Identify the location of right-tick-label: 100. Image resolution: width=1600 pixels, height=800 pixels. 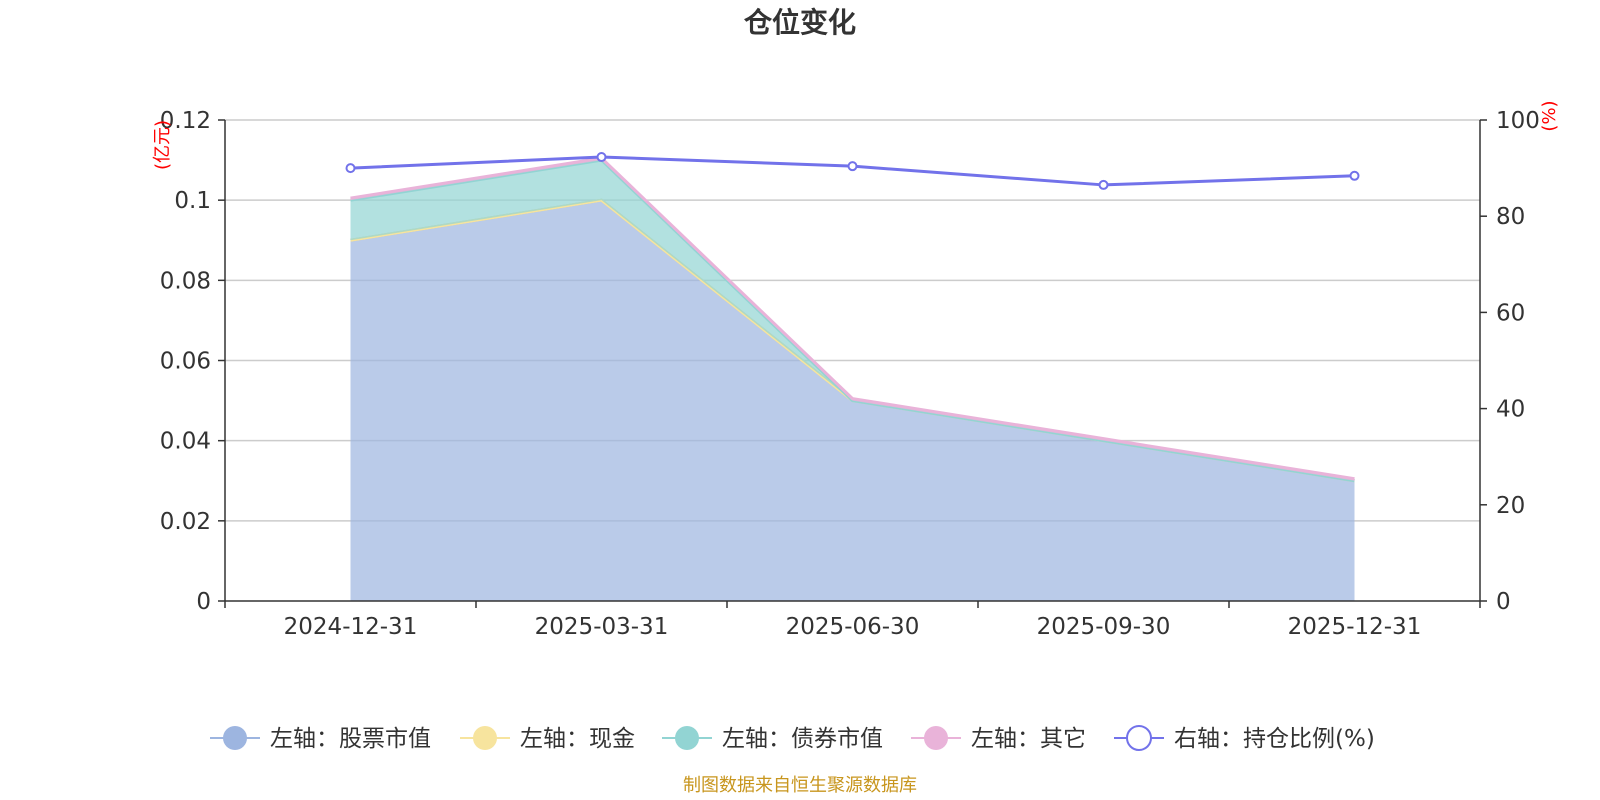
(1518, 121).